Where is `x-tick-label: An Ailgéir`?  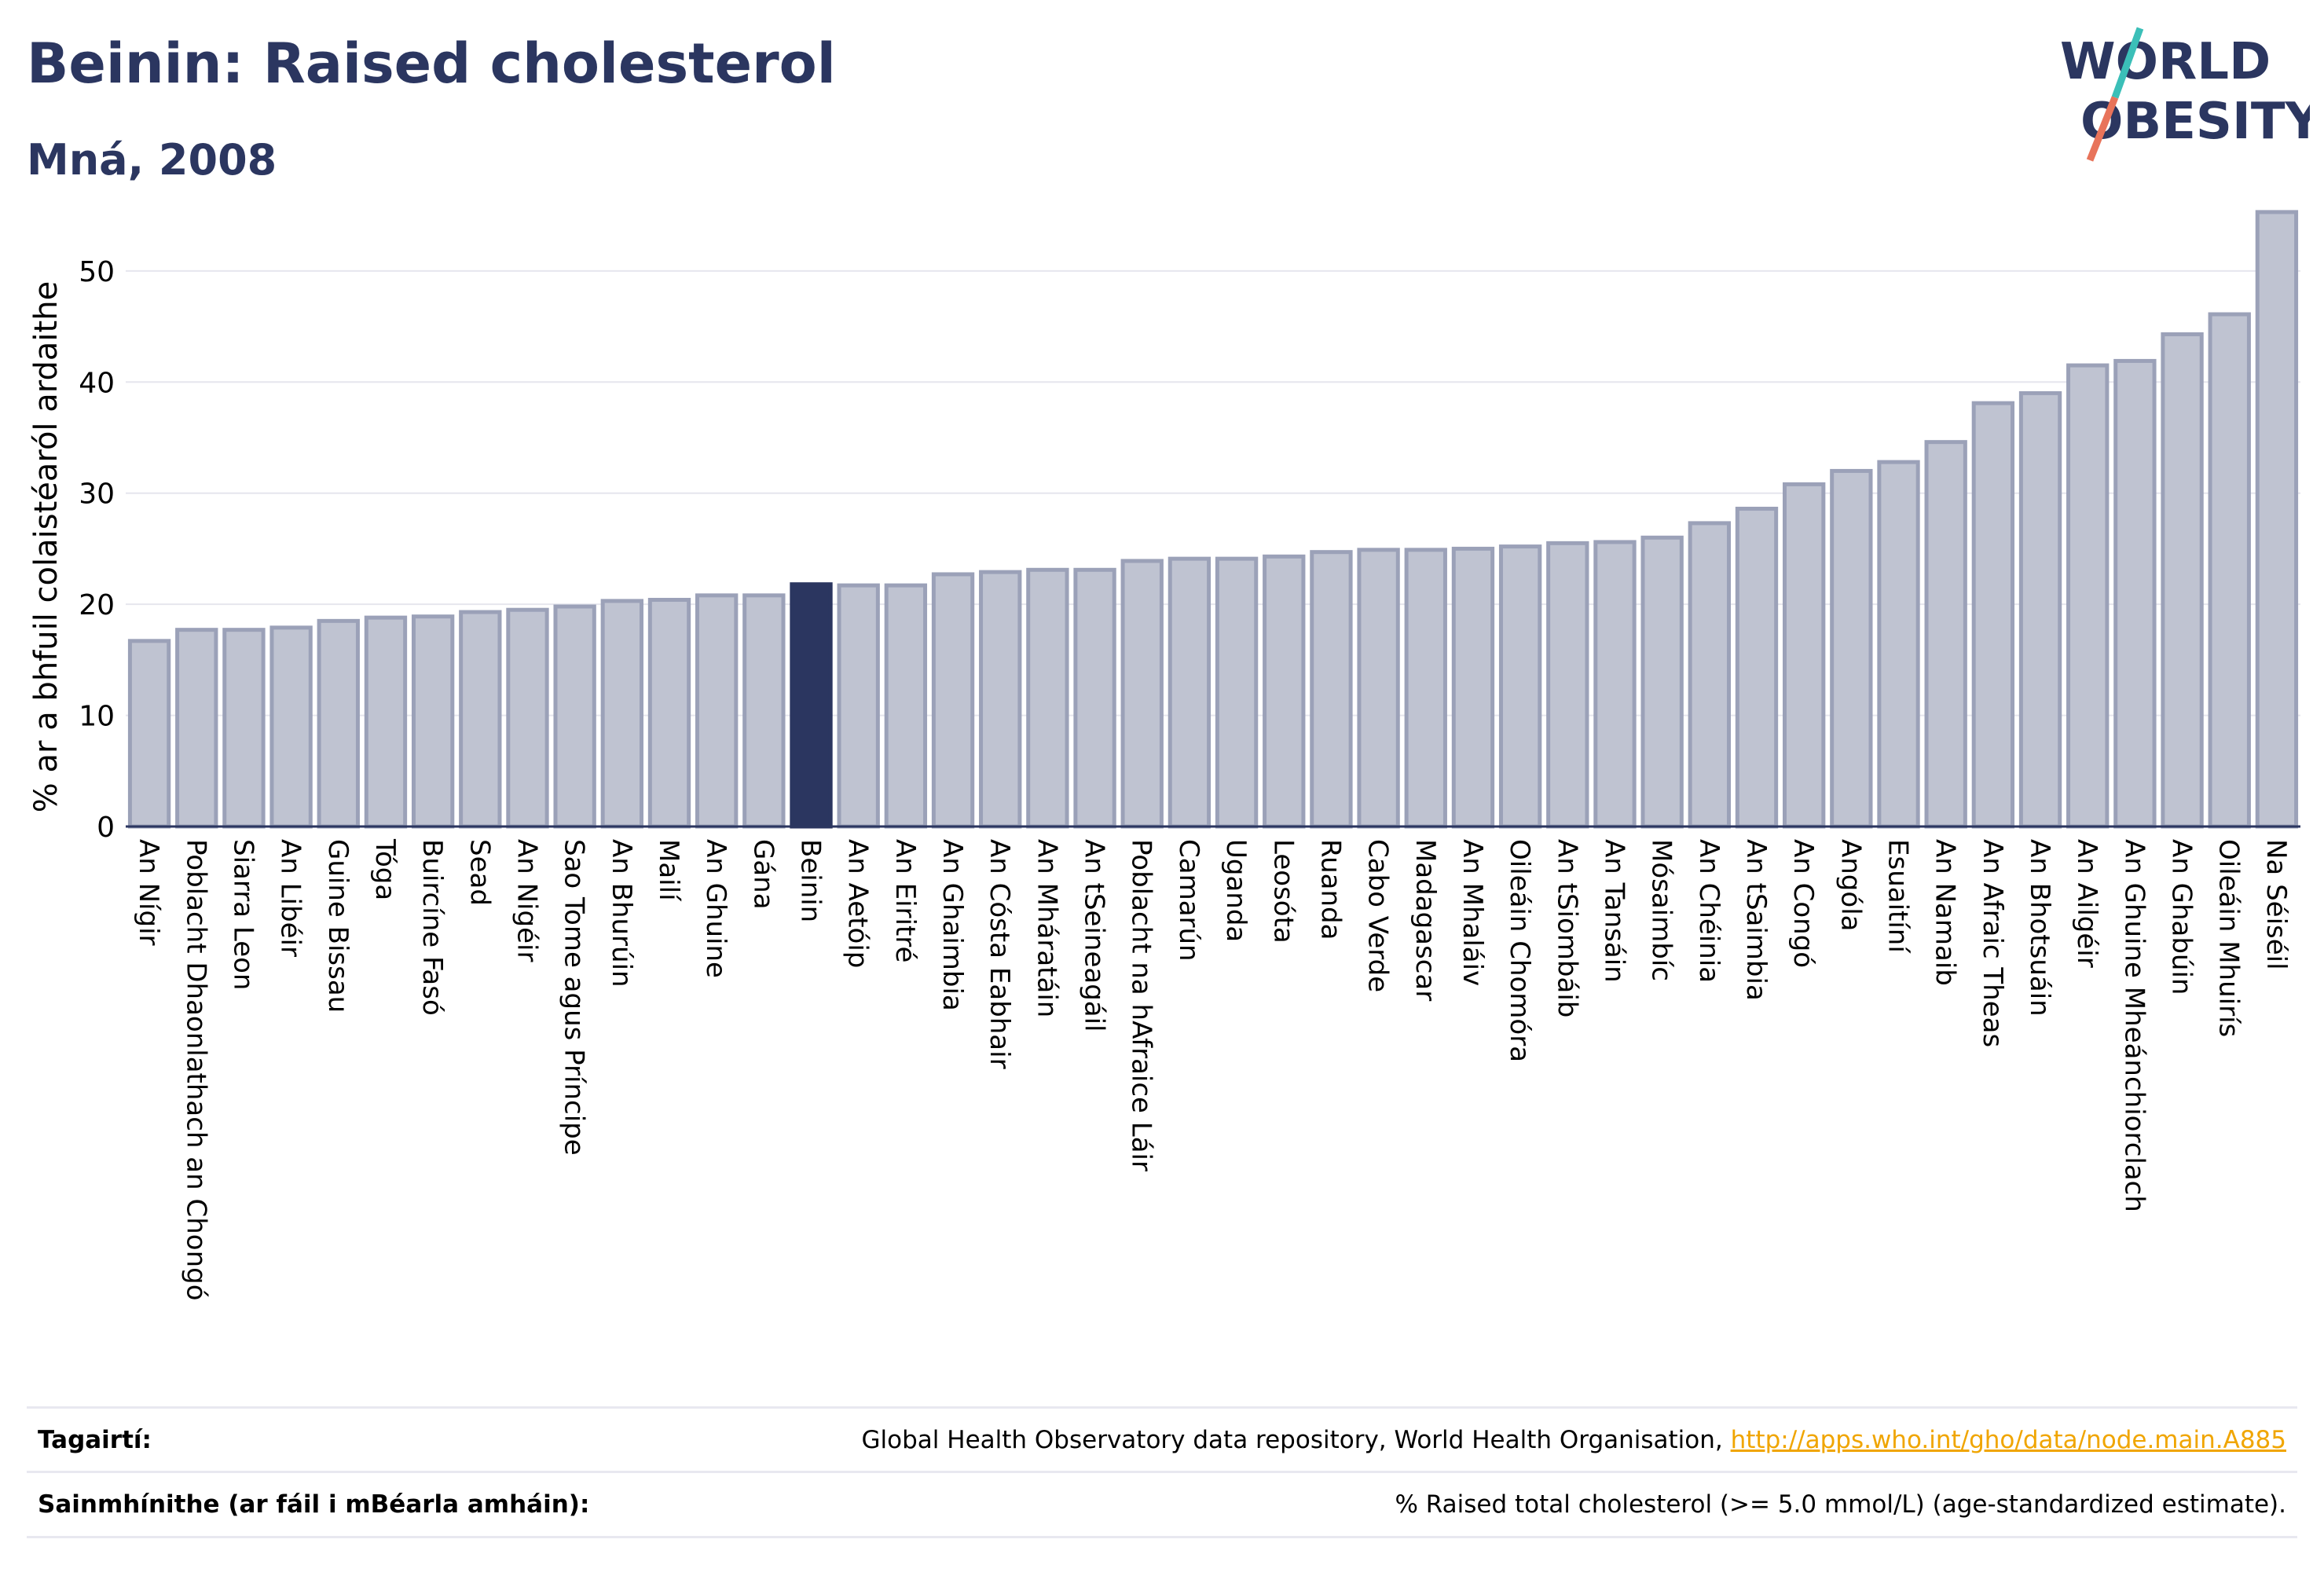 x-tick-label: An Ailgéir is located at coordinates (2086, 903).